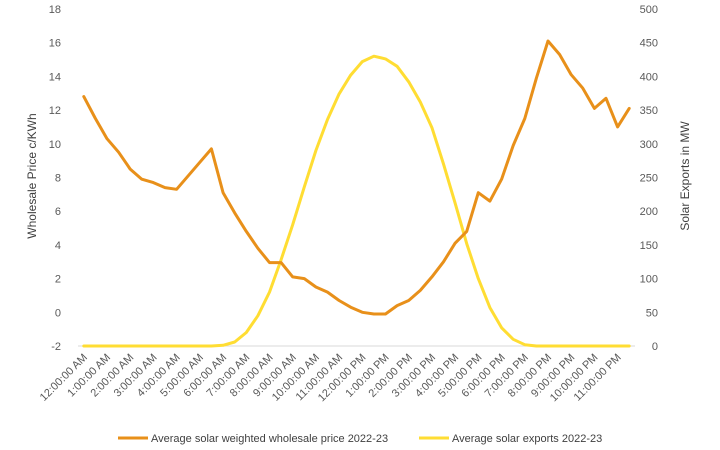 The image size is (720, 450). I want to click on y-left-tick-label: -2, so click(56, 347).